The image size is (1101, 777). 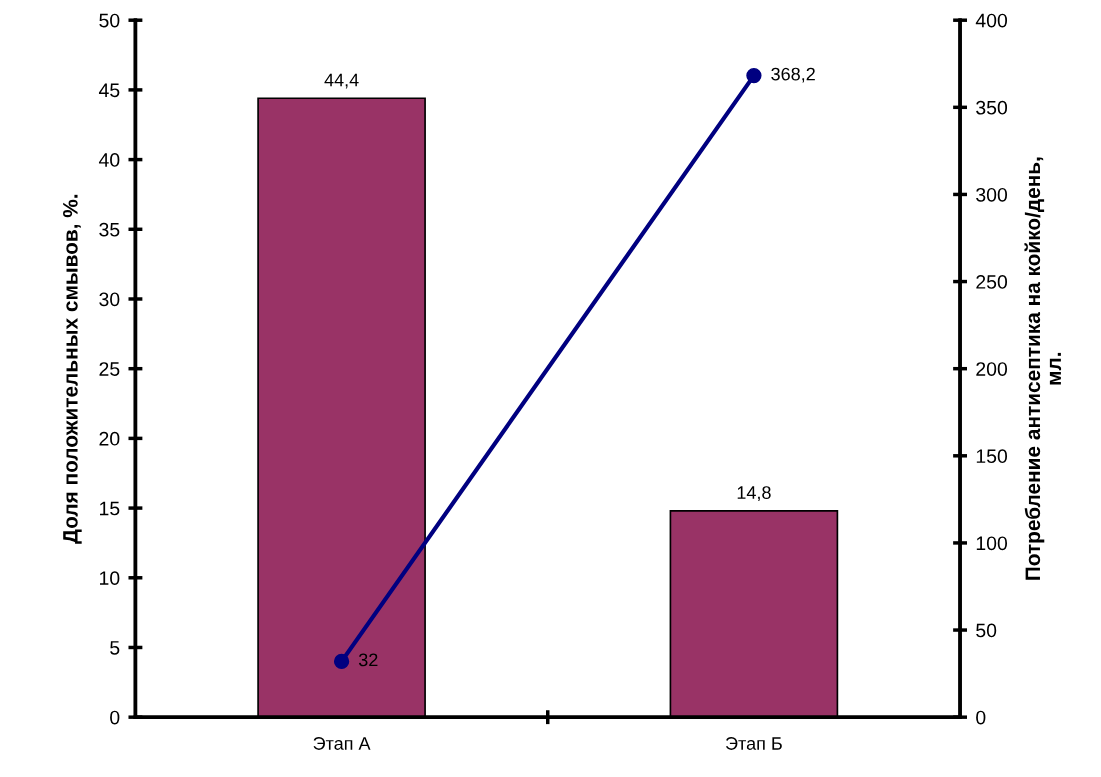 I want to click on y-tick-label: 15, so click(x=110, y=508).